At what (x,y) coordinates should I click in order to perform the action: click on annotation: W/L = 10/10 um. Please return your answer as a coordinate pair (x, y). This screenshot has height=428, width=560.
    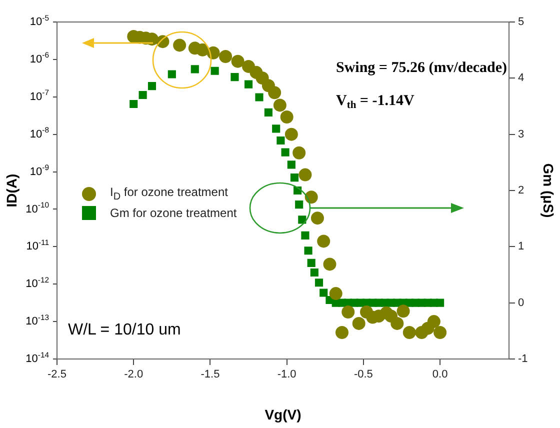
    Looking at the image, I should click on (124, 329).